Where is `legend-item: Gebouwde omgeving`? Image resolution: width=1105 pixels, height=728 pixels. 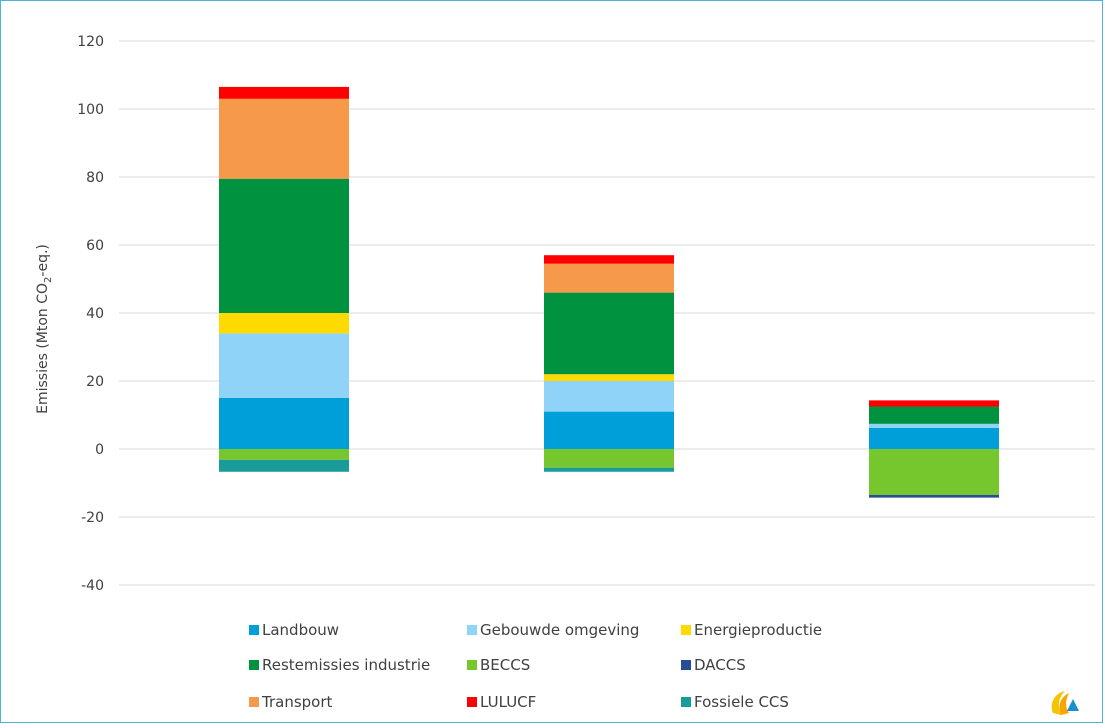
legend-item: Gebouwde omgeving is located at coordinates (553, 630).